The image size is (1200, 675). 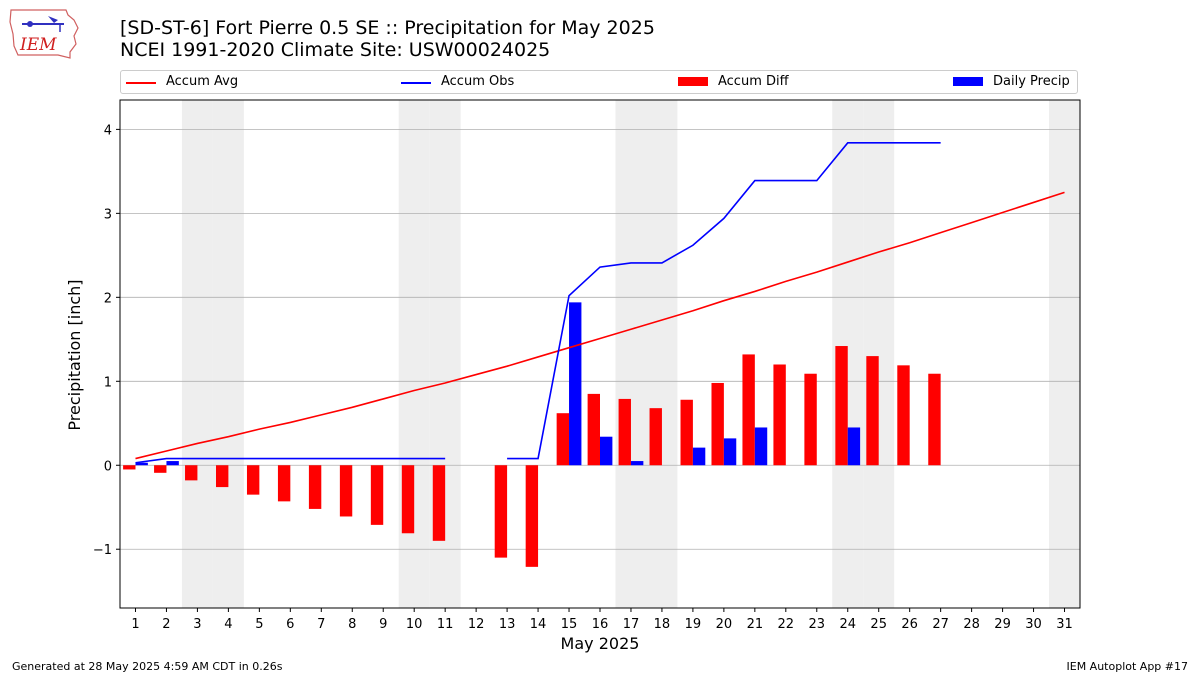 I want to click on x-tick-label-20: 20, so click(x=724, y=624).